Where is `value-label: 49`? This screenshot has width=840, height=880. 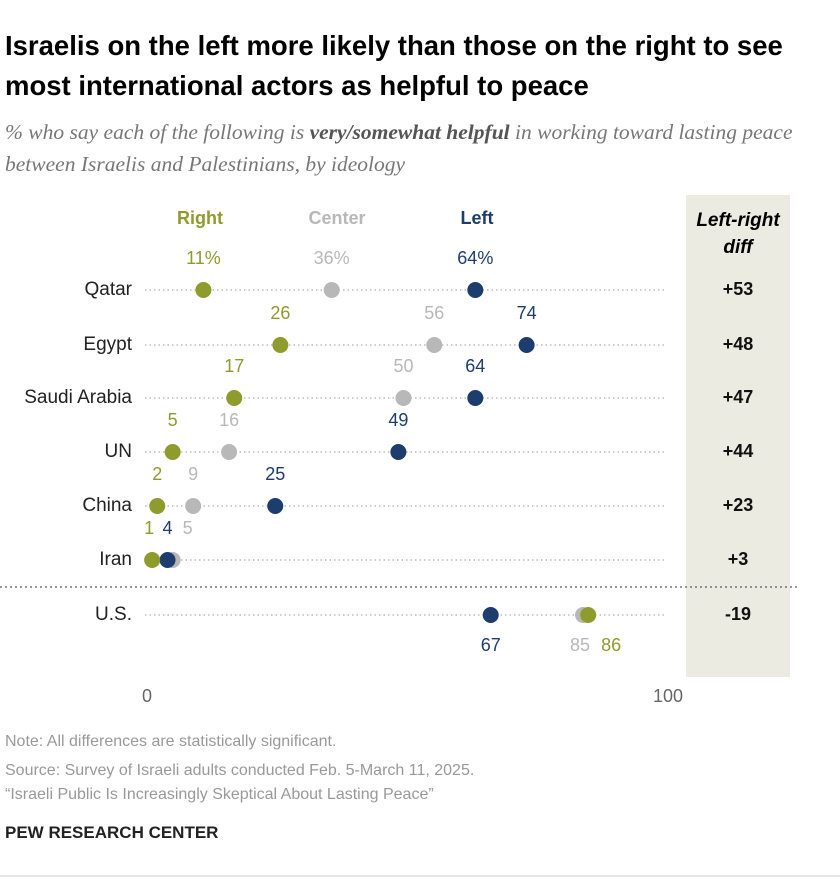 value-label: 49 is located at coordinates (398, 420).